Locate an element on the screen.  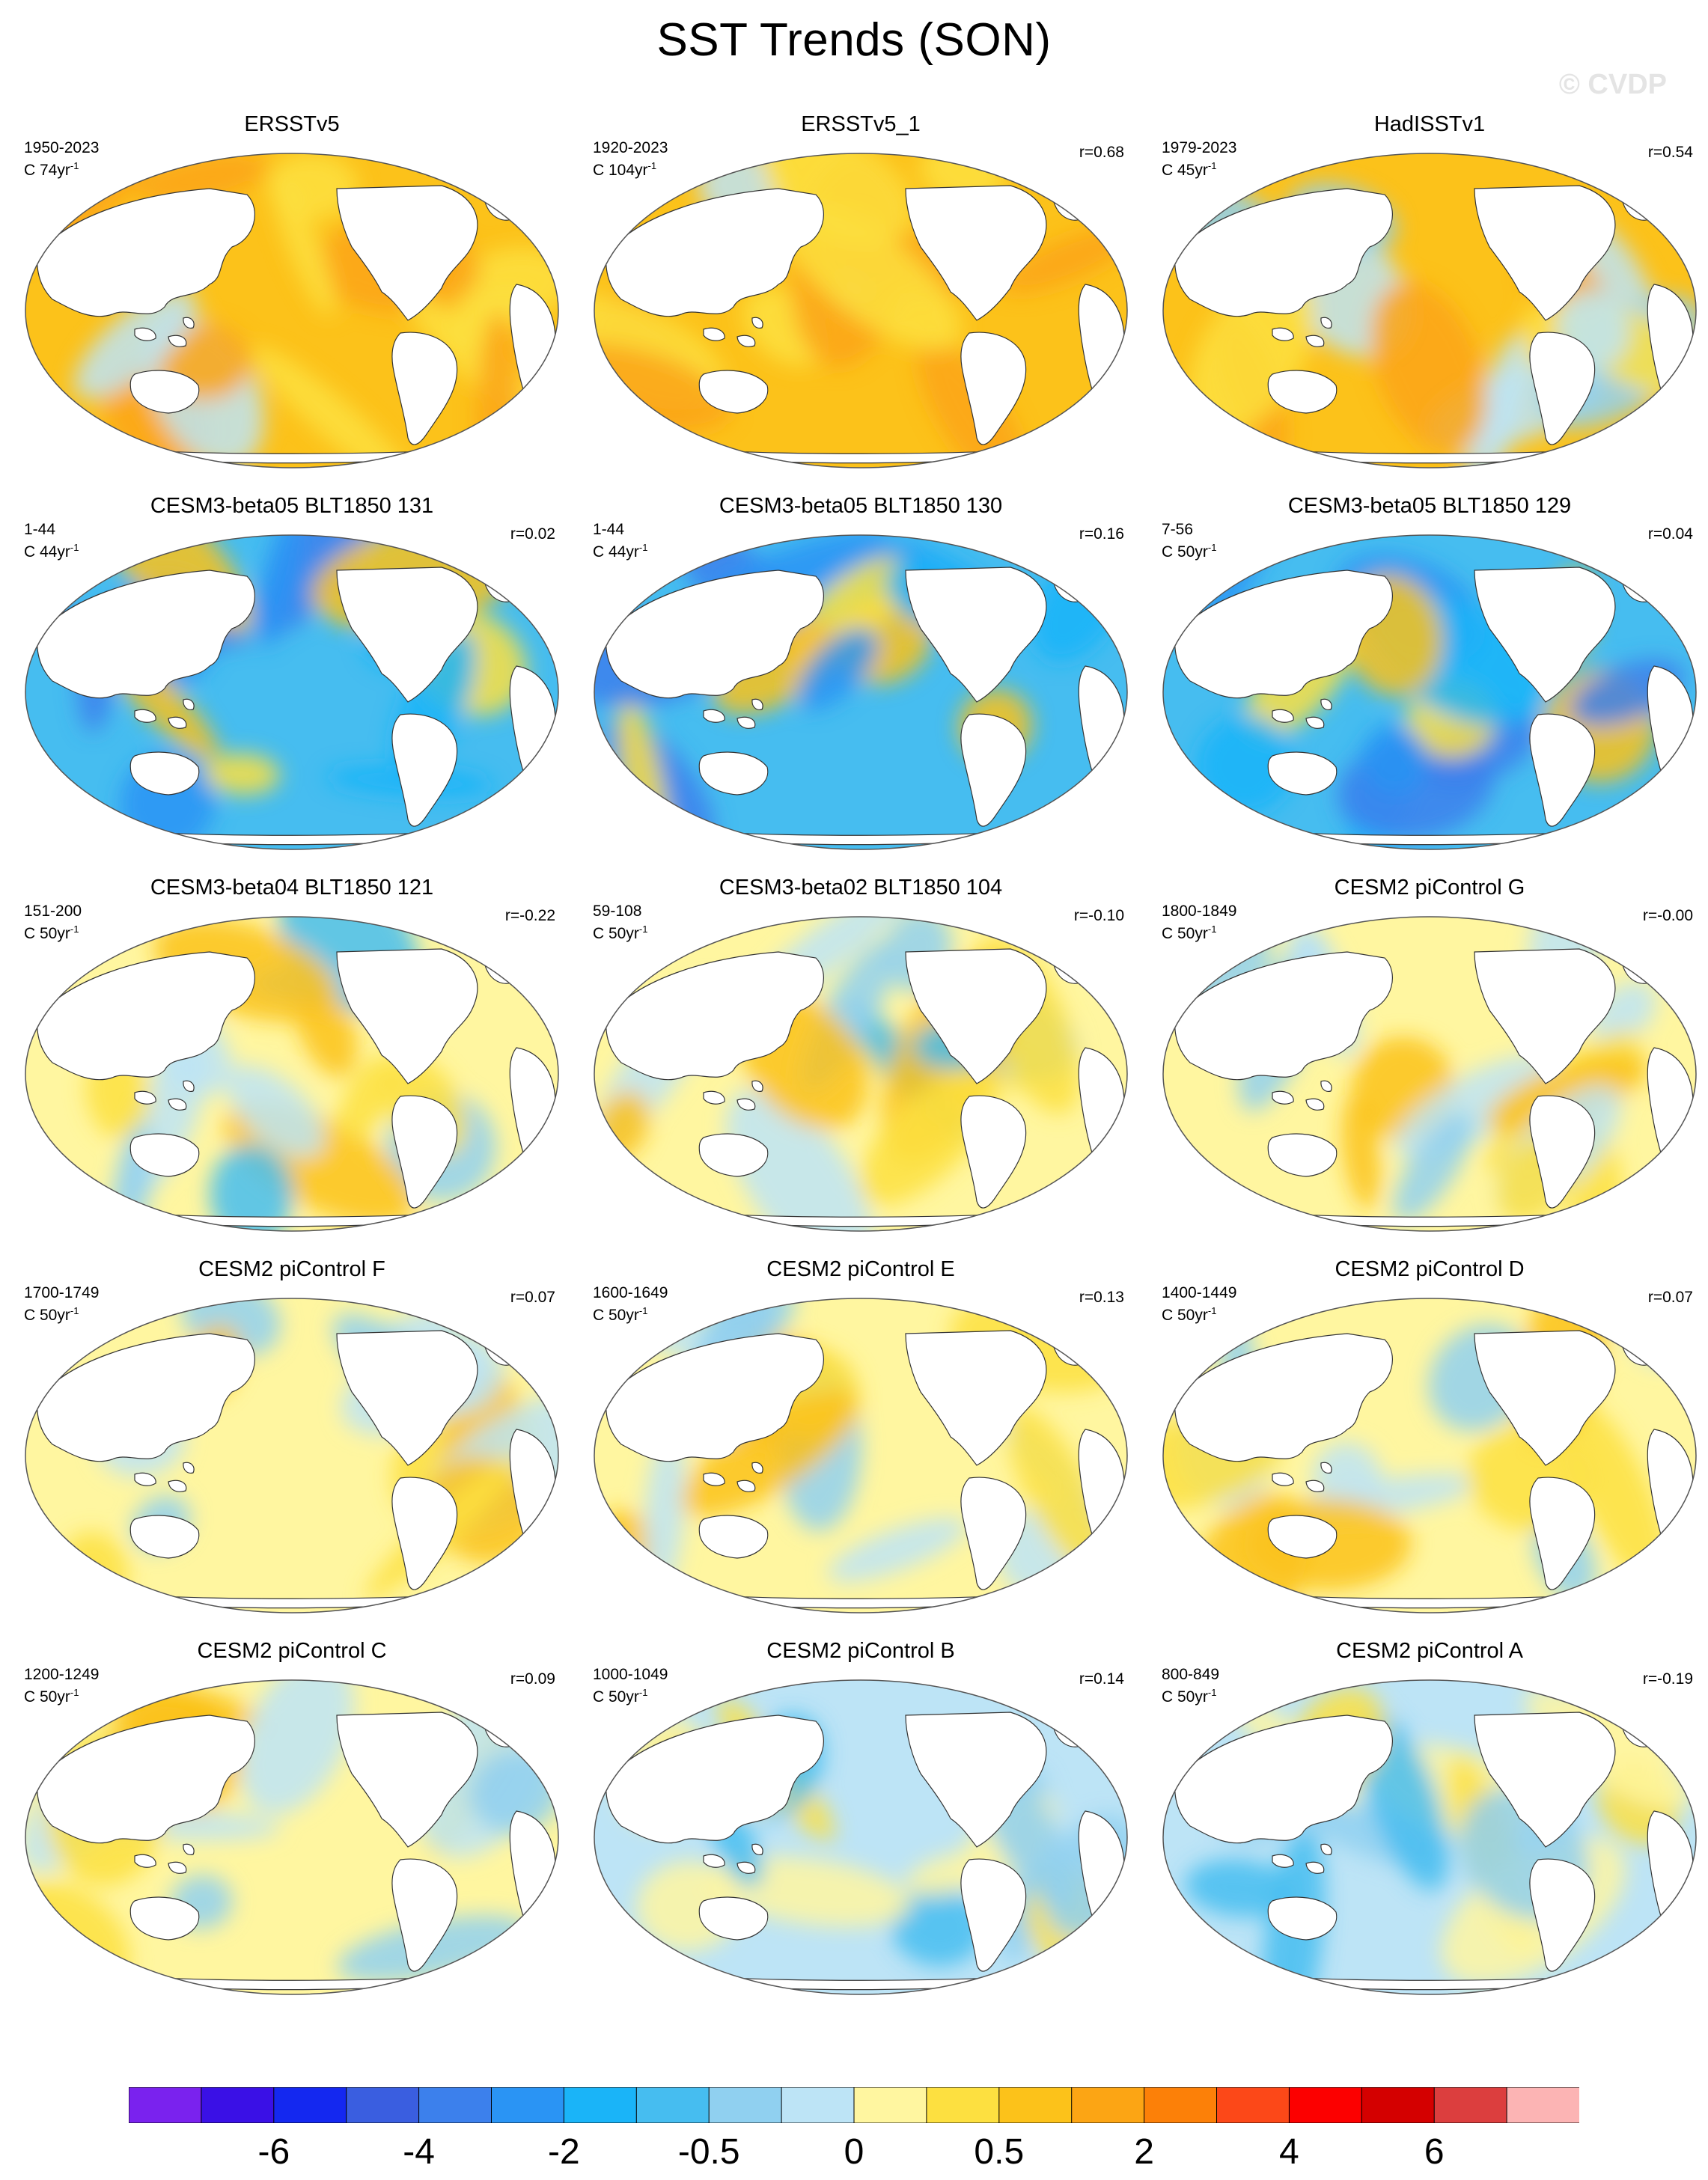
panel-period: 59-108 is located at coordinates (617, 911).